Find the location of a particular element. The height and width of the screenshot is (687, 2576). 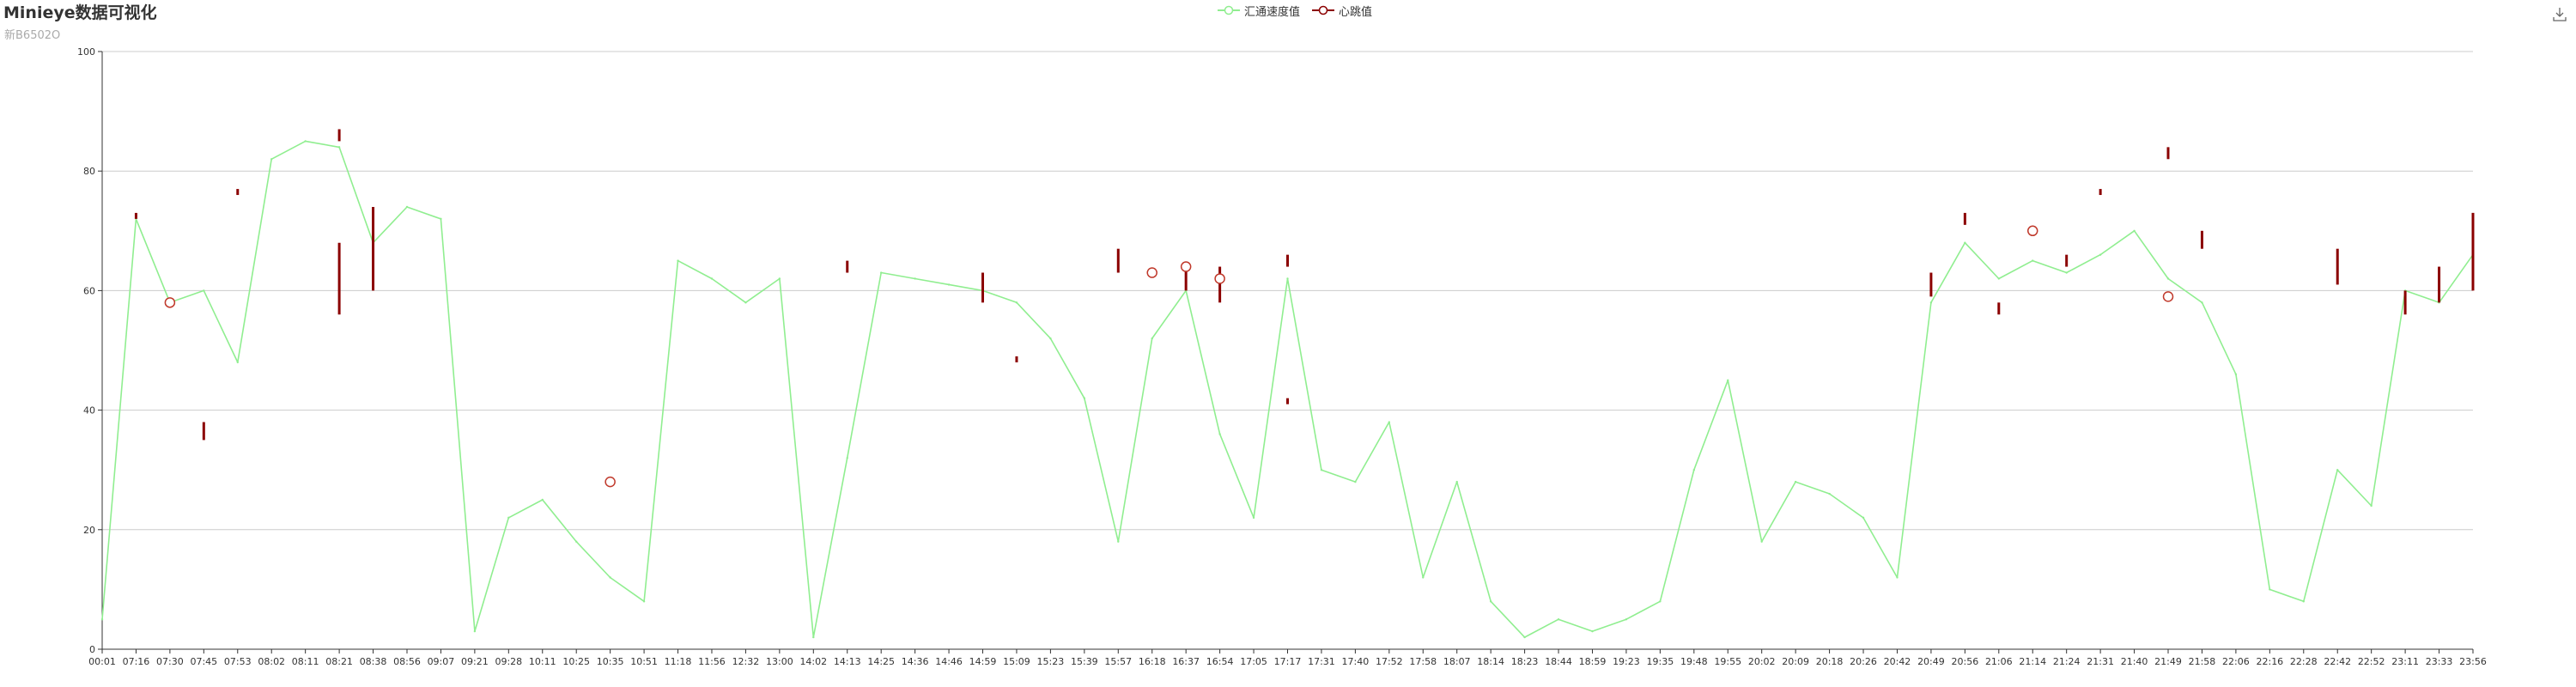

legend-speed-icon is located at coordinates (1229, 10).